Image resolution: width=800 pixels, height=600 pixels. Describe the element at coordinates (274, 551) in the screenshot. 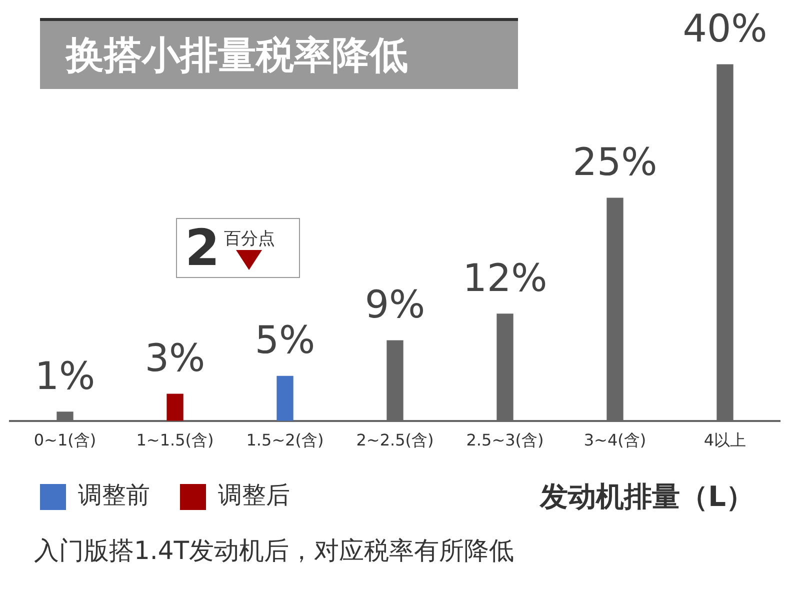

I see `text: 入门版搭1.4T发动机后，对应税率有所降低` at that location.